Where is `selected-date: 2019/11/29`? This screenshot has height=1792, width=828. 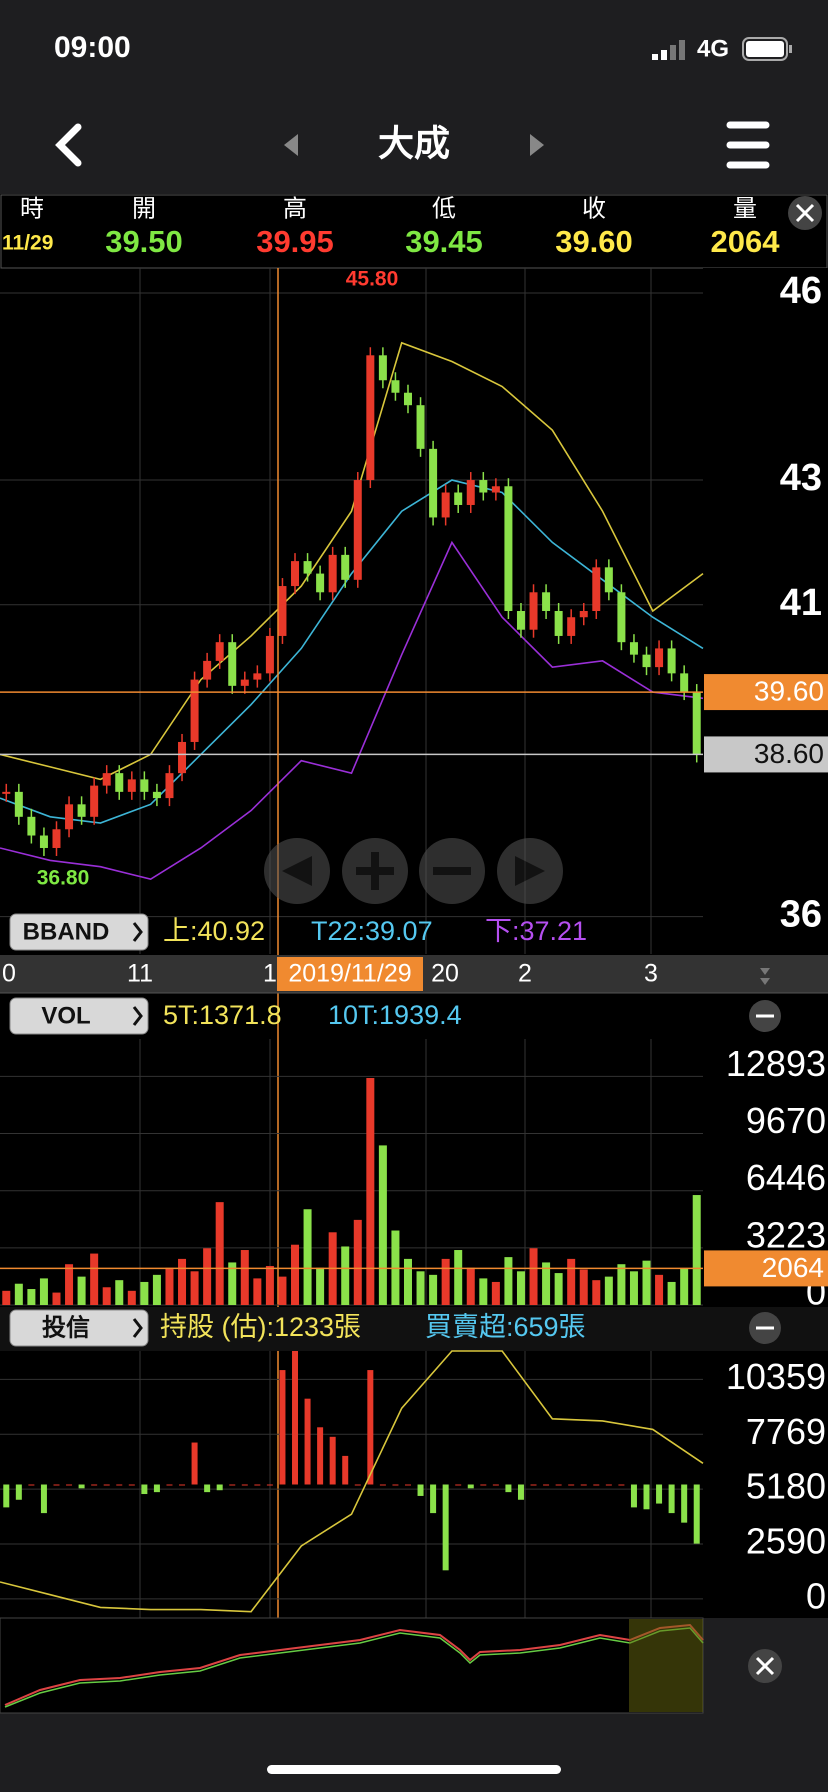
selected-date: 2019/11/29 is located at coordinates (349, 974).